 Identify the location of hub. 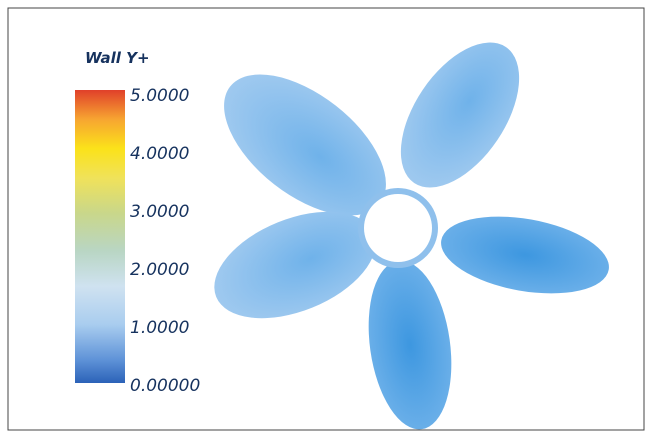
(398, 228).